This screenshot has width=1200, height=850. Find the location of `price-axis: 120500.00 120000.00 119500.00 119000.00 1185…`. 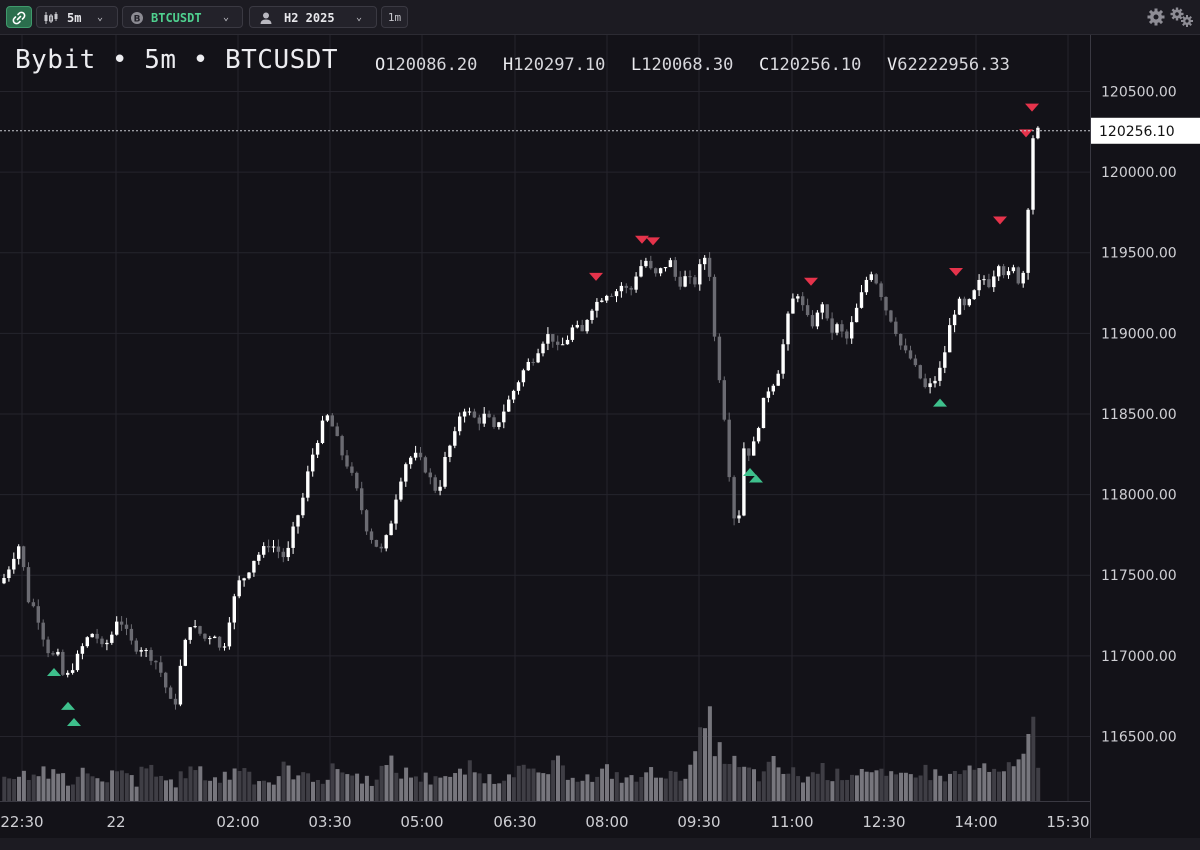

price-axis: 120500.00 120000.00 119500.00 119000.00 1185… is located at coordinates (1139, 414).